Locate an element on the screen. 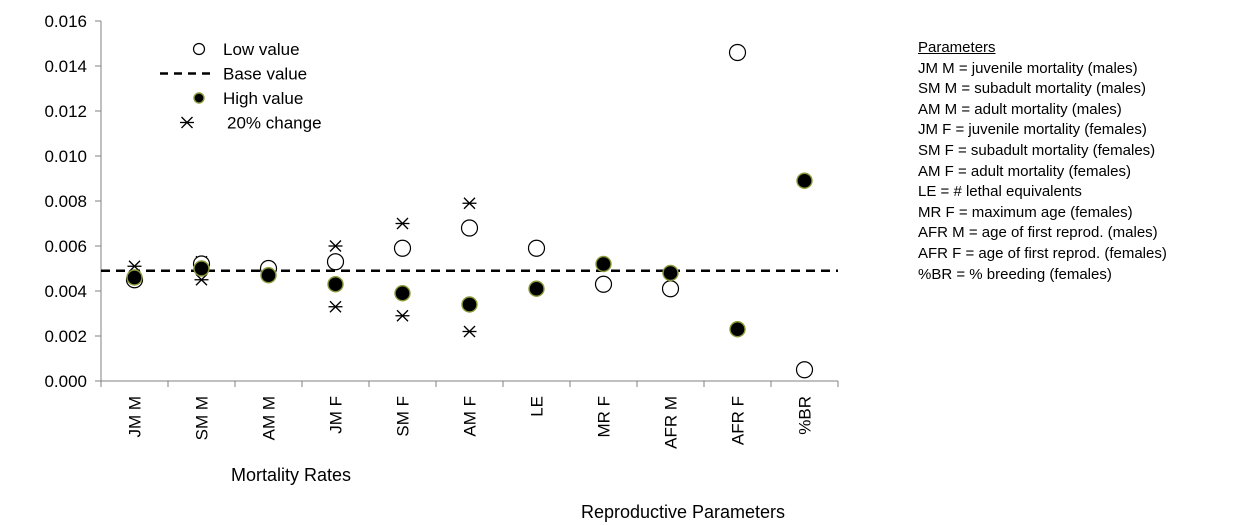 The width and height of the screenshot is (1236, 525). x-tick-label-le: LE is located at coordinates (537, 406).